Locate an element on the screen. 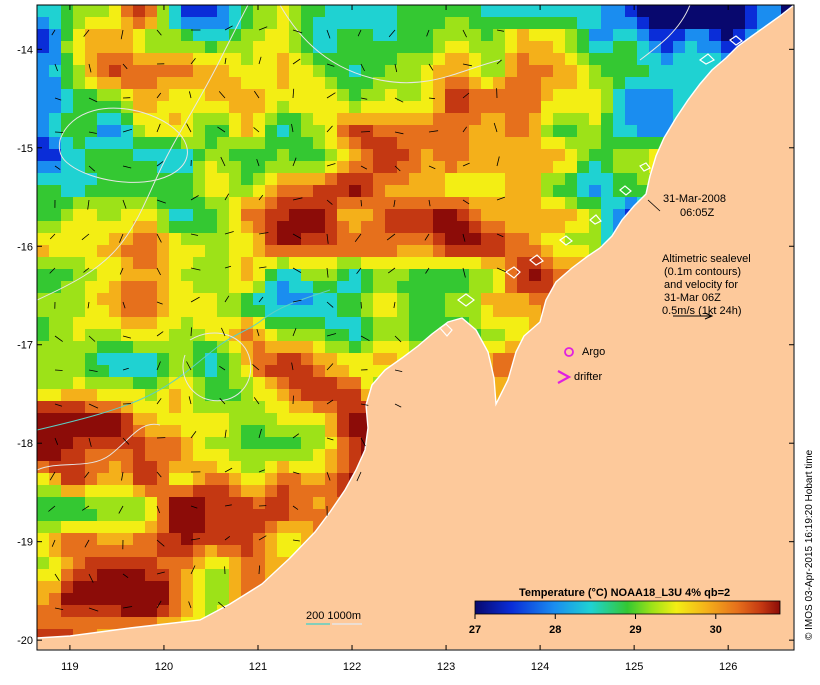 The image size is (820, 685). altimetry-line2: (0.1m contours) is located at coordinates (702, 272).